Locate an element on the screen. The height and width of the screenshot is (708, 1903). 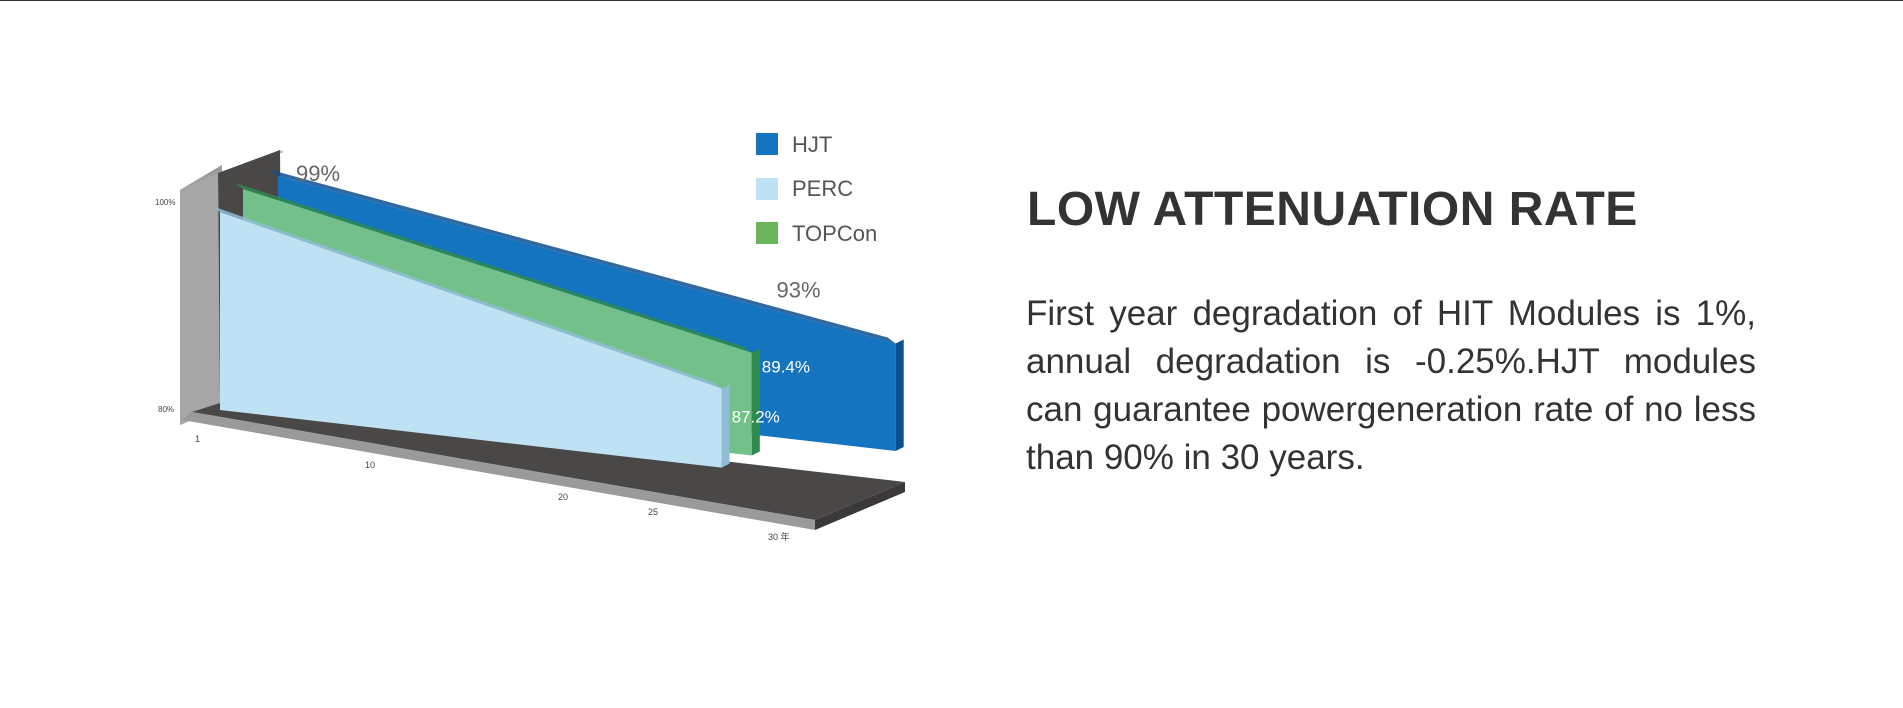
chart-legend: HJT PERC TOPCon is located at coordinates (816, 189).